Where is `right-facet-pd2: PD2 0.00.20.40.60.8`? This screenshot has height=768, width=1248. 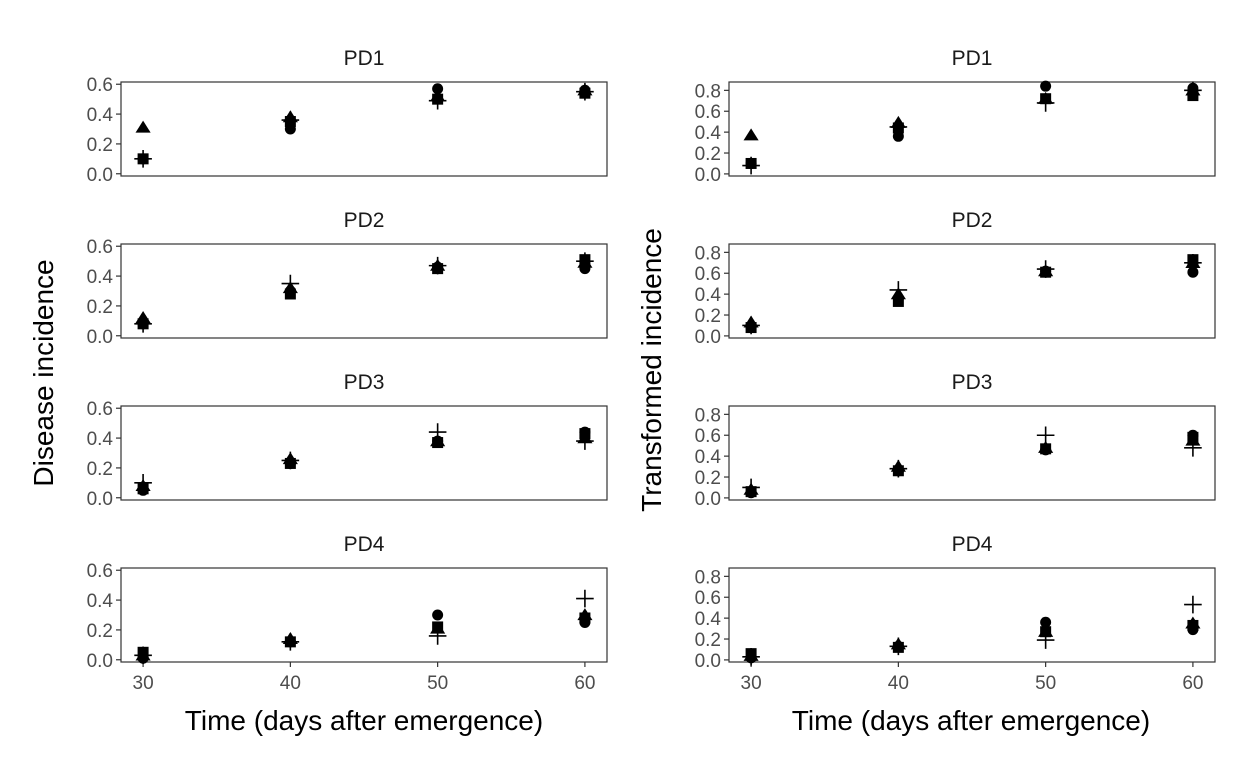
right-facet-pd2: PD2 0.00.20.40.60.8 is located at coordinates (955, 278).